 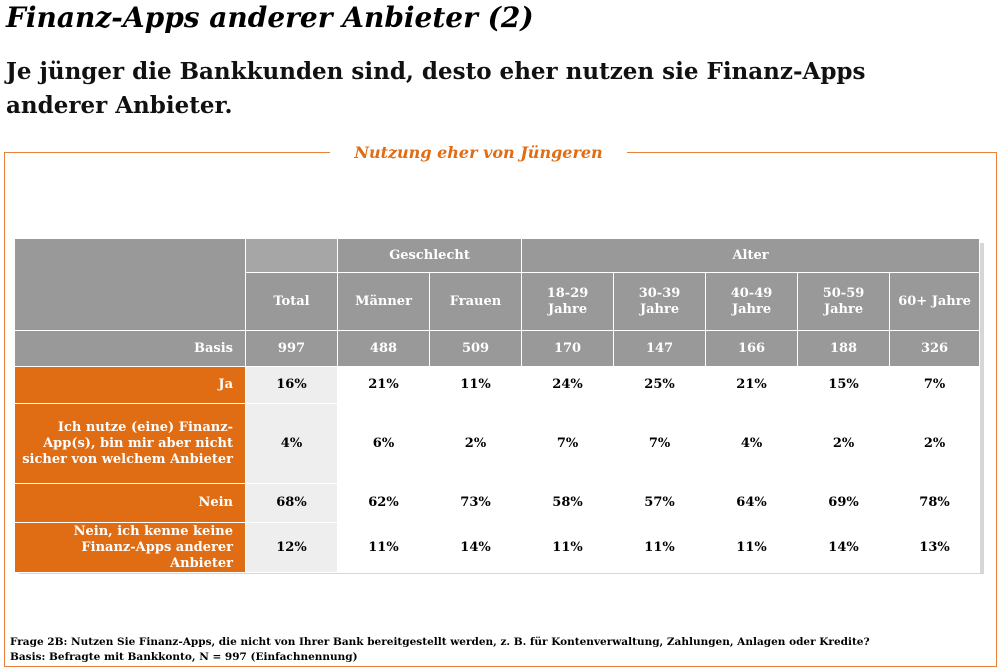 What do you see at coordinates (844, 348) in the screenshot?
I see `table-cell: 188` at bounding box center [844, 348].